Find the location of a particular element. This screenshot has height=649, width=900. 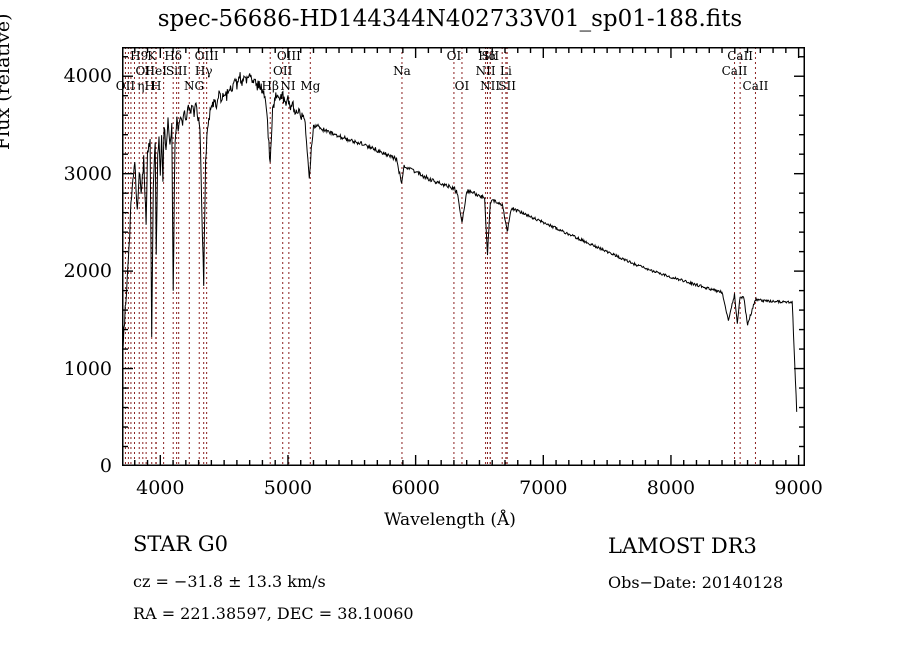

obs-date-text: Obs−Date: 20140128 is located at coordinates (696, 582).